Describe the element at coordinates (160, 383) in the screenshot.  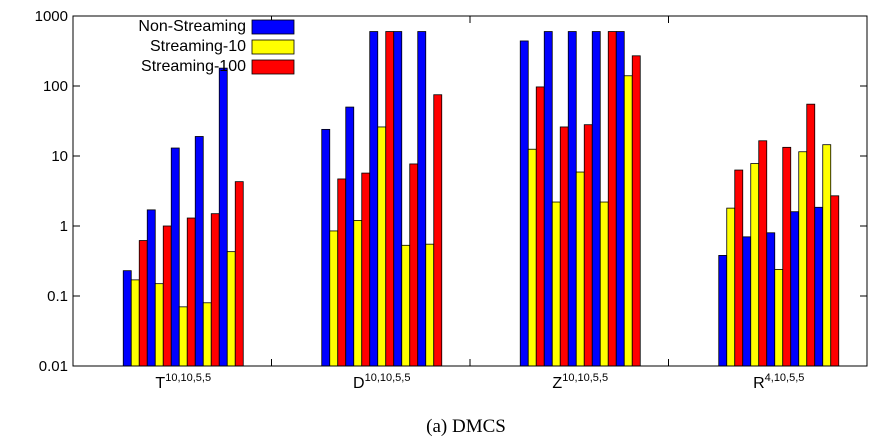
I see `x-category-base: T` at that location.